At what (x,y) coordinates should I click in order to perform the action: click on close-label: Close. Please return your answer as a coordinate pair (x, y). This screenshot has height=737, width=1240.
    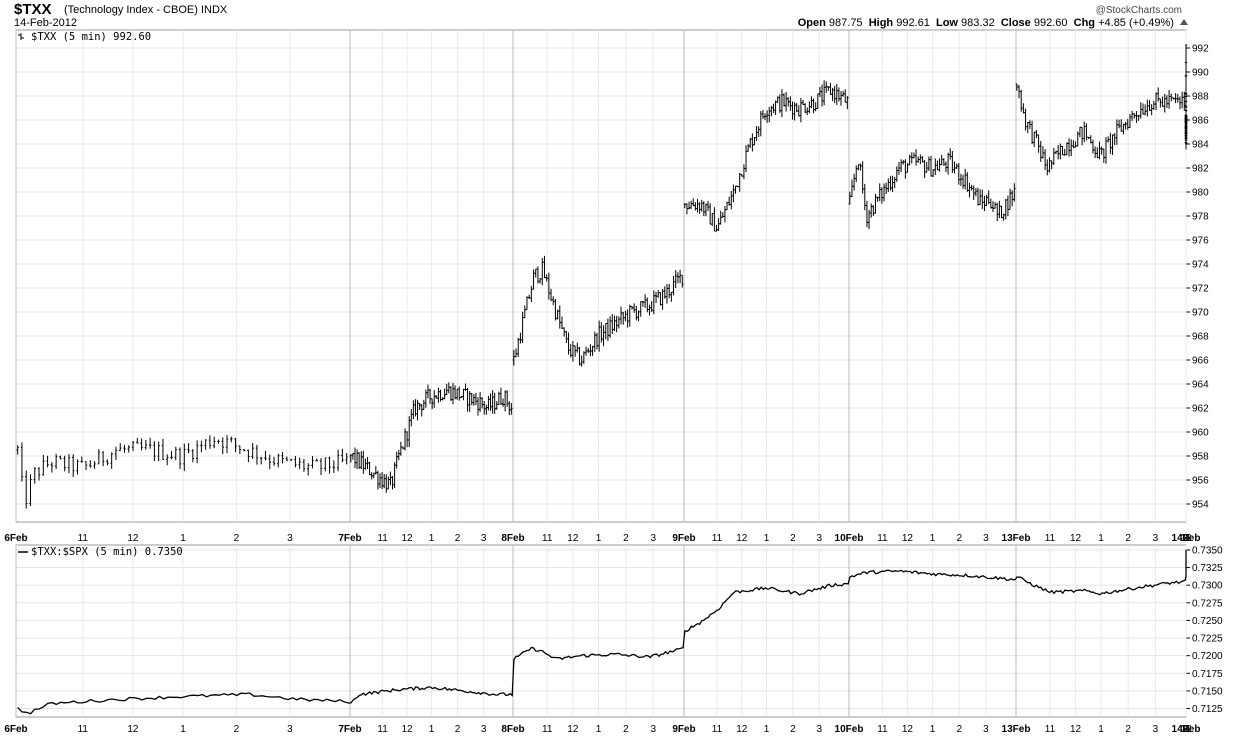
    Looking at the image, I should click on (1015, 23).